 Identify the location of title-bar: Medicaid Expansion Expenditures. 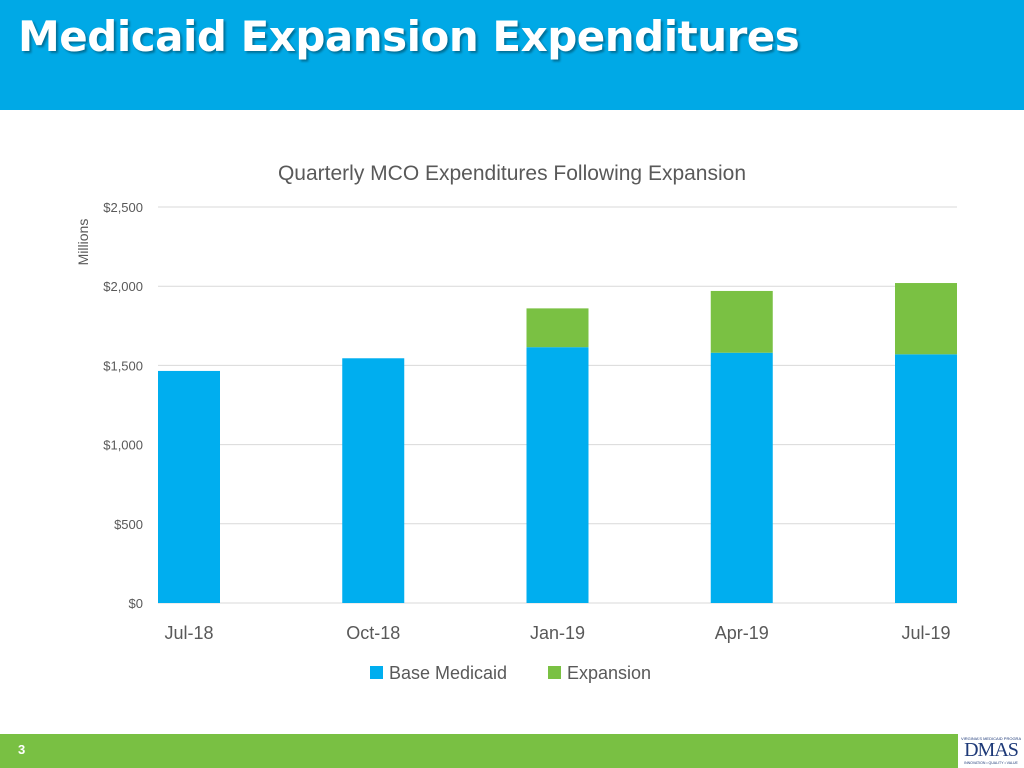
(512, 55).